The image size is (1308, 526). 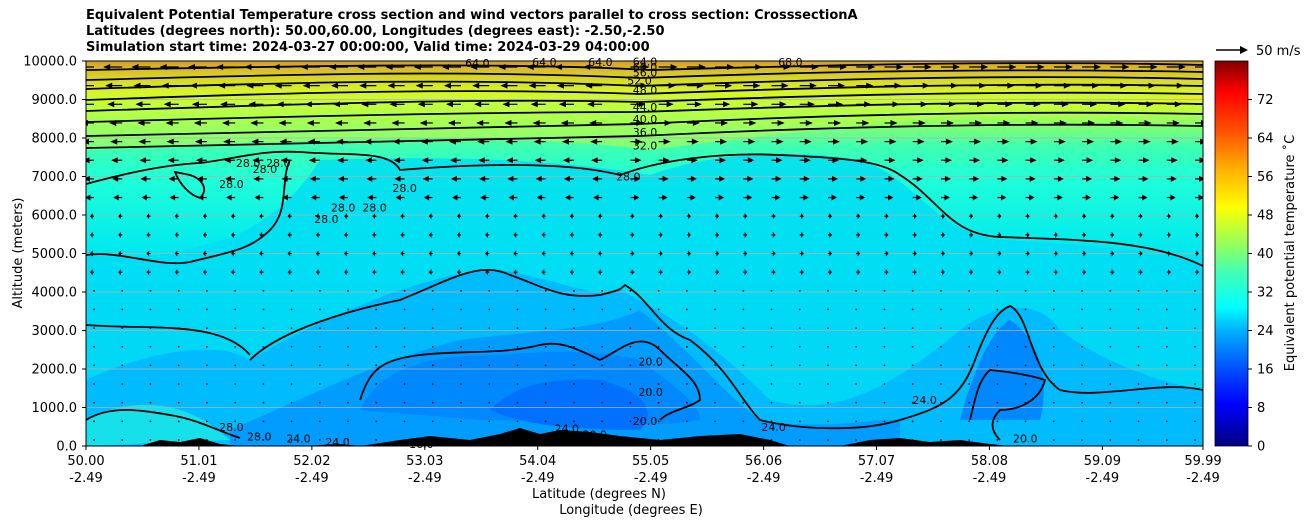 What do you see at coordinates (55, 331) in the screenshot?
I see `y-tick-label: 3000.0` at bounding box center [55, 331].